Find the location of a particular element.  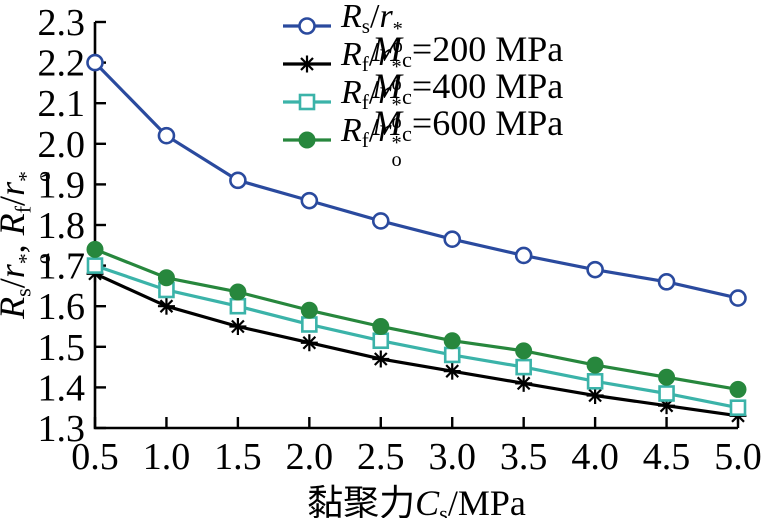

legend-item-1: Rf/r * o is located at coordinates (342, 65).